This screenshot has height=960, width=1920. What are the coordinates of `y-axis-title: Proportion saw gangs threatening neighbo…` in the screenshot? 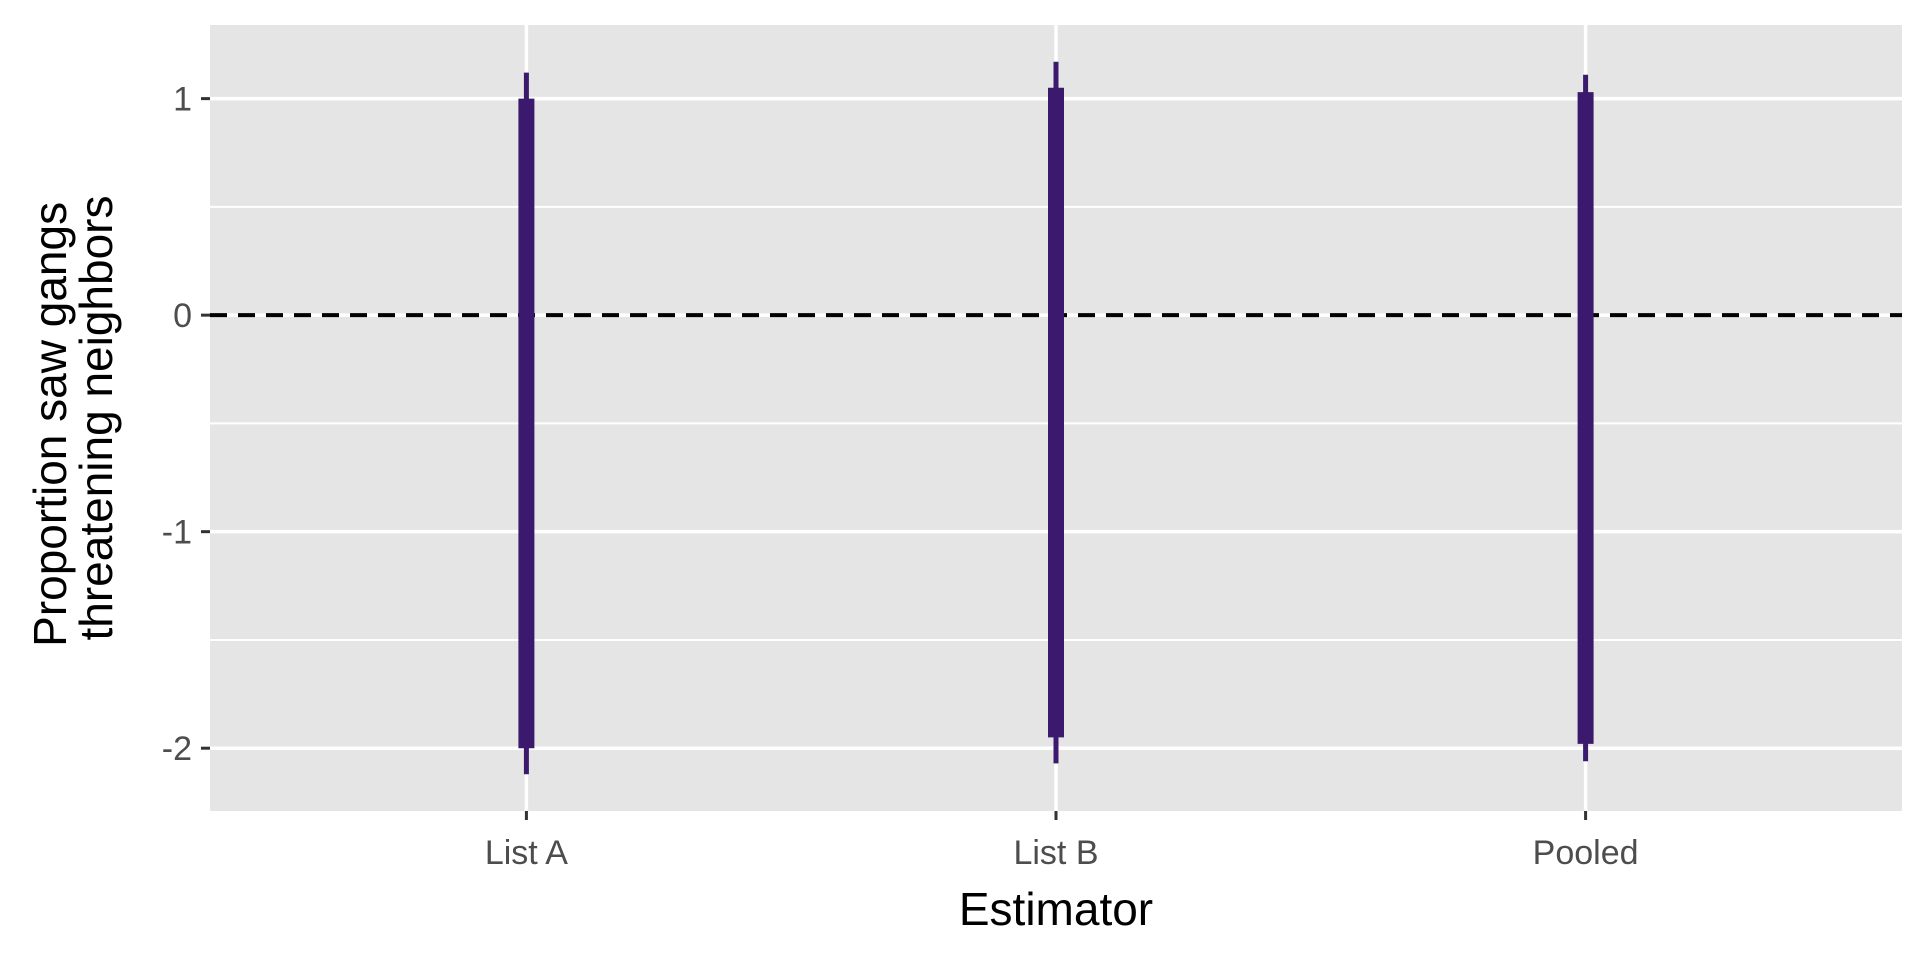 It's located at (73, 418).